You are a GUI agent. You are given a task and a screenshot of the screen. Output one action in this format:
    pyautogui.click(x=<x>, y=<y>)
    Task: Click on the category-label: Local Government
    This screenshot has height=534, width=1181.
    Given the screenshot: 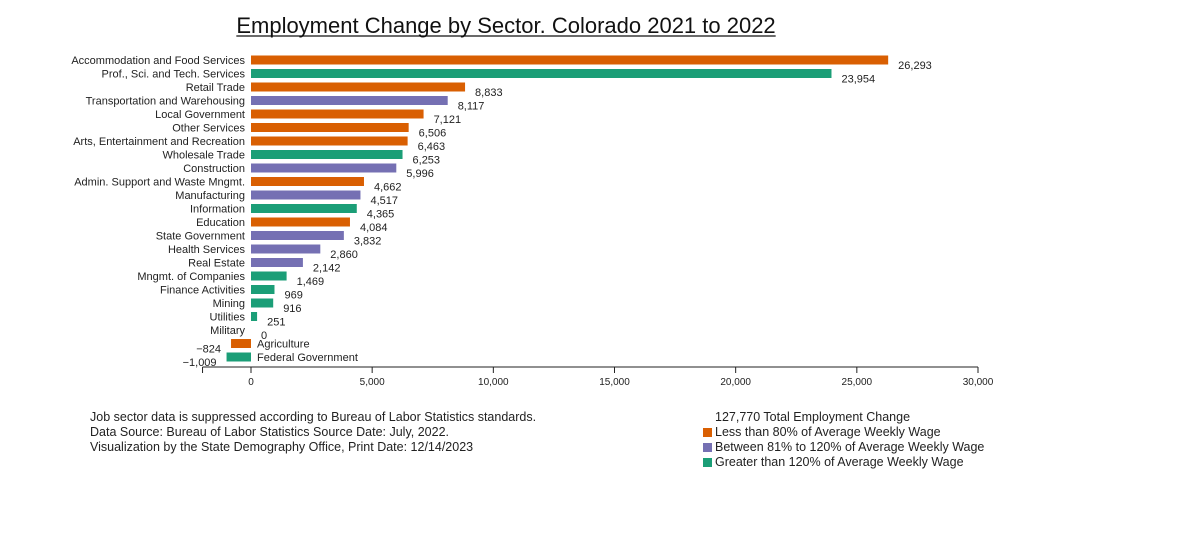 What is the action you would take?
    pyautogui.click(x=200, y=115)
    